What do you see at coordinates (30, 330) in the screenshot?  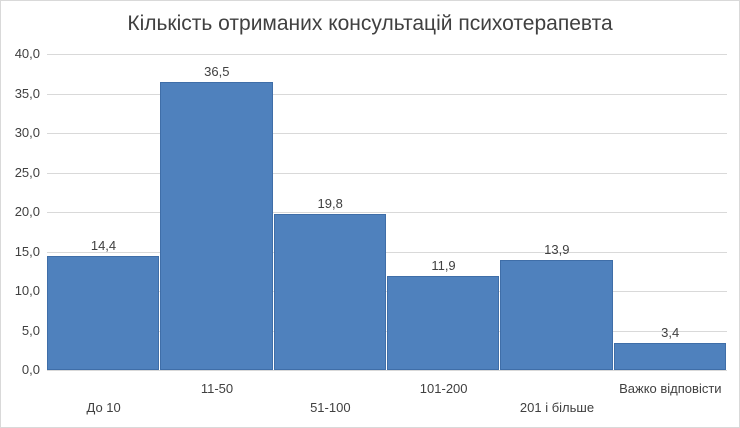 I see `y-tick-label: 5,0` at bounding box center [30, 330].